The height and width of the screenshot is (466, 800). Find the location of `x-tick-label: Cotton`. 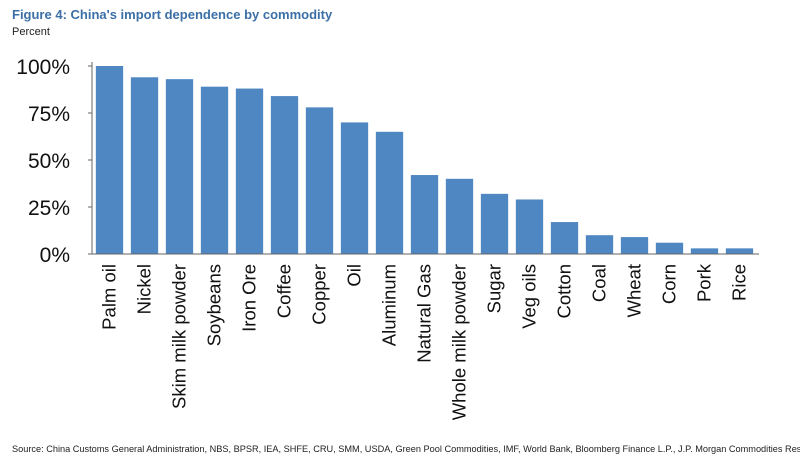

x-tick-label: Cotton is located at coordinates (564, 291).